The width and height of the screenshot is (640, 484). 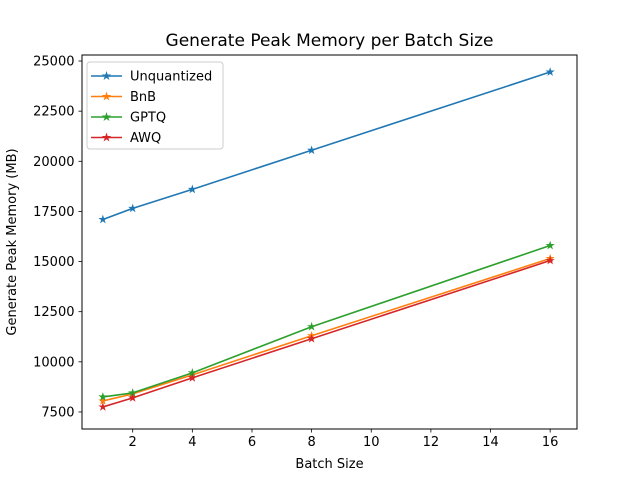 What do you see at coordinates (145, 138) in the screenshot?
I see `legend-label-awq: AWQ` at bounding box center [145, 138].